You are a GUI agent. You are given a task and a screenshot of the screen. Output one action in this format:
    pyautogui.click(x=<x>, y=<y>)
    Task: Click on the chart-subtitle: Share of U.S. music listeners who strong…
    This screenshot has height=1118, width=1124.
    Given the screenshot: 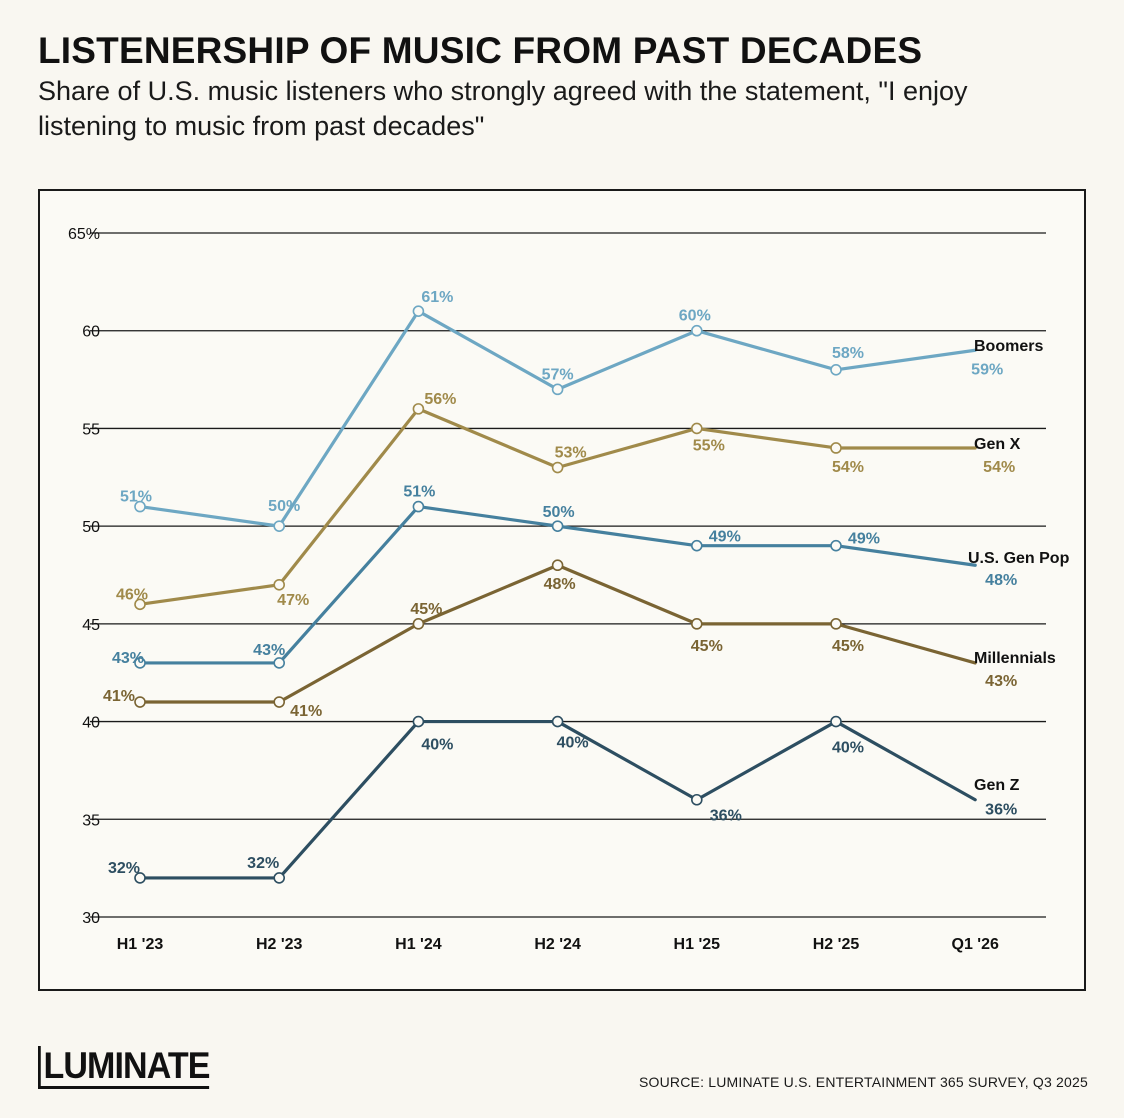 What is the action you would take?
    pyautogui.click(x=503, y=108)
    